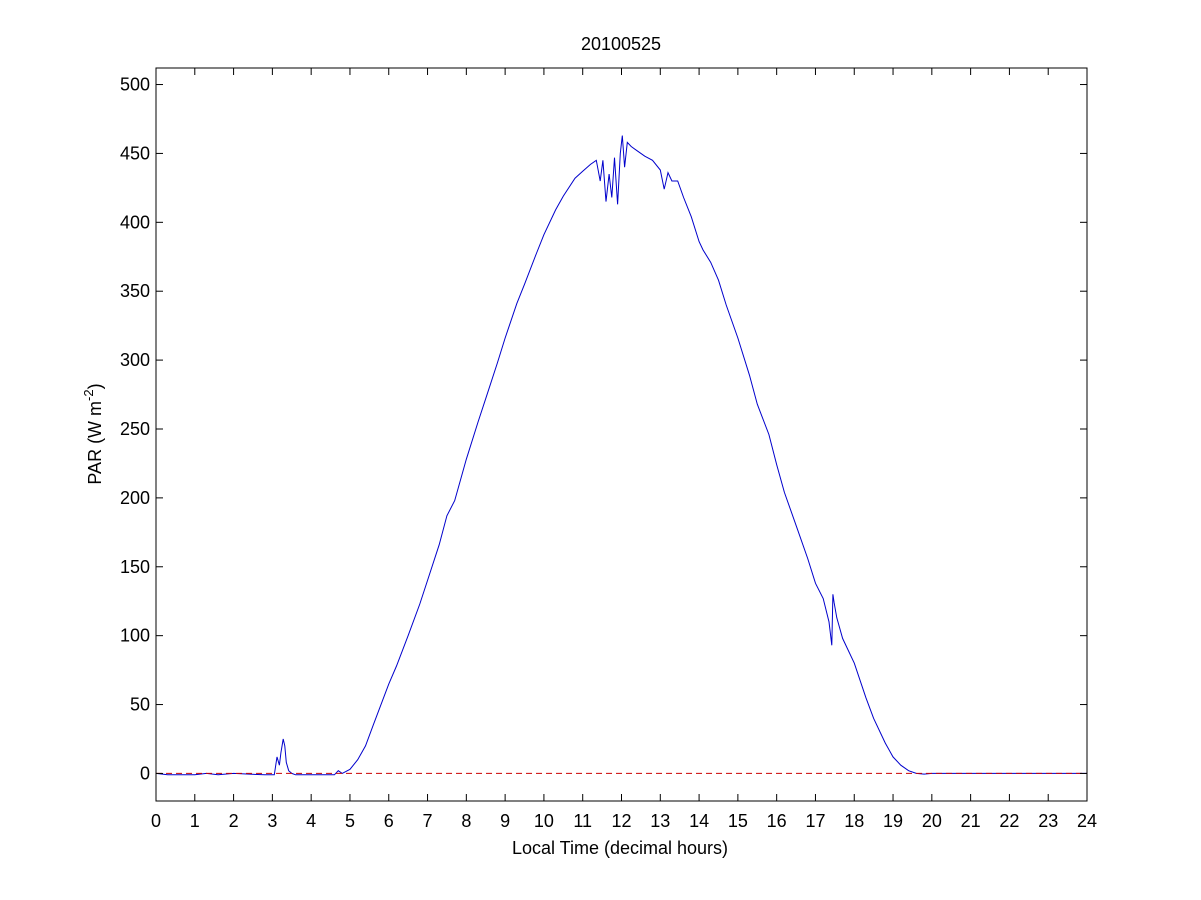 This screenshot has height=900, width=1201. What do you see at coordinates (699, 821) in the screenshot?
I see `x-tick-label: 14` at bounding box center [699, 821].